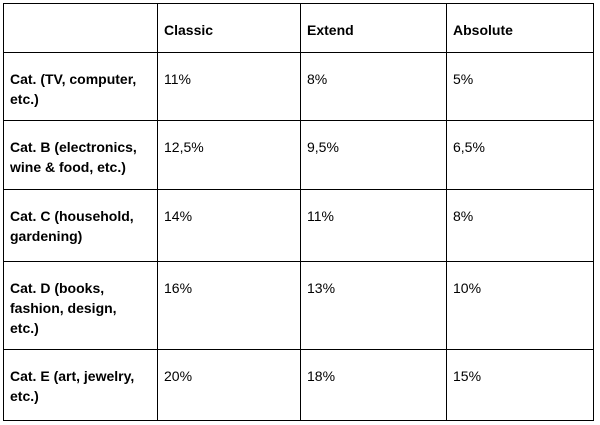 The width and height of the screenshot is (600, 425). I want to click on value-cell-cat-d-absolute: 10%, so click(520, 305).